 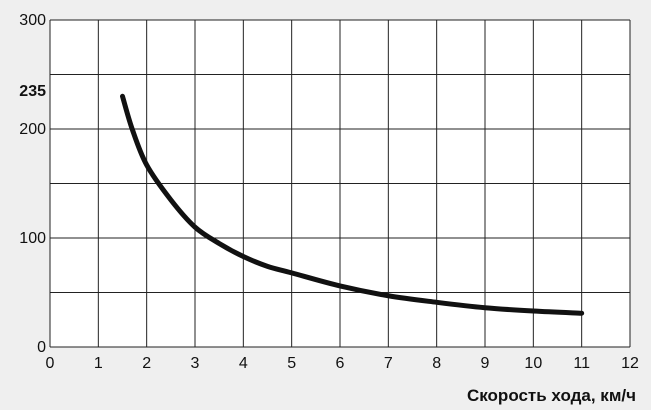 What do you see at coordinates (195, 363) in the screenshot?
I see `x-tick-label-3: 3` at bounding box center [195, 363].